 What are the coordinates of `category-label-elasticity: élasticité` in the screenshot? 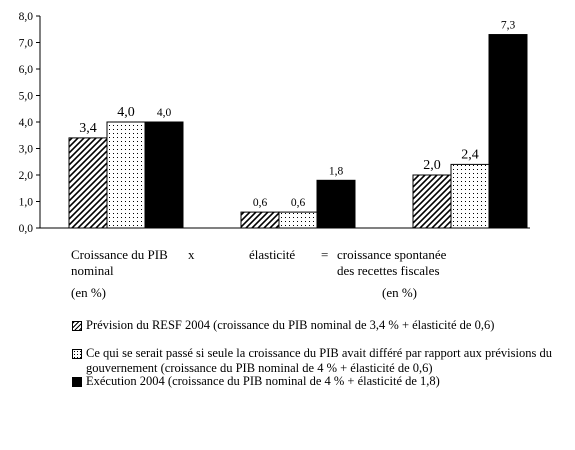 It's located at (272, 254).